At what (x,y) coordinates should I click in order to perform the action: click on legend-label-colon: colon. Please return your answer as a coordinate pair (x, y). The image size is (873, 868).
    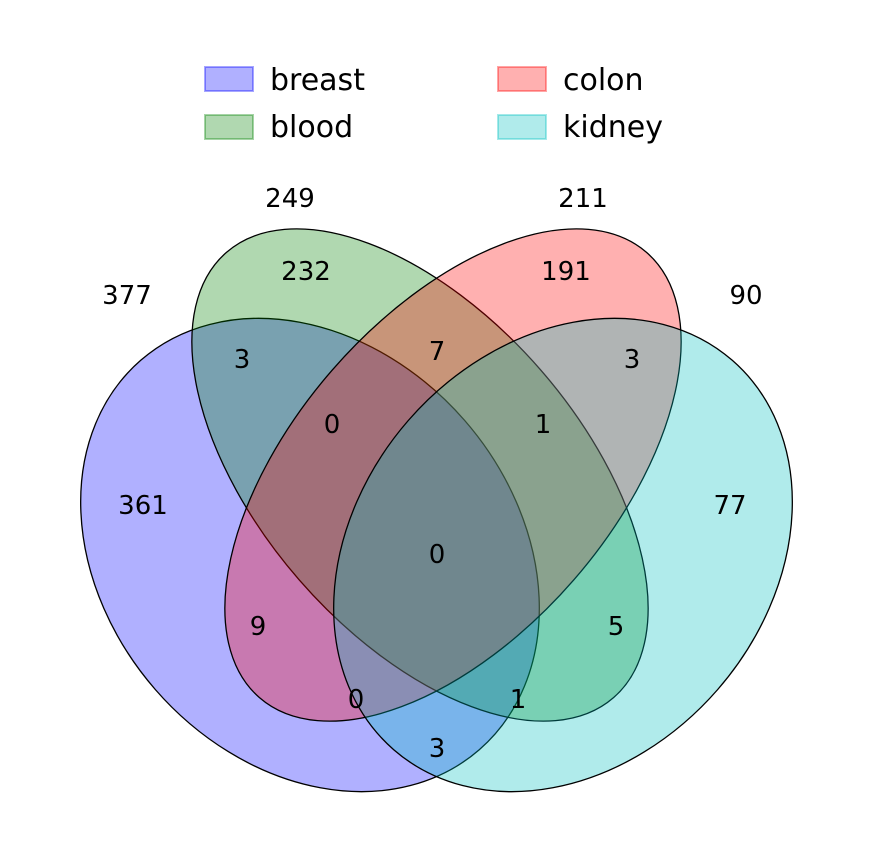
    Looking at the image, I should click on (603, 80).